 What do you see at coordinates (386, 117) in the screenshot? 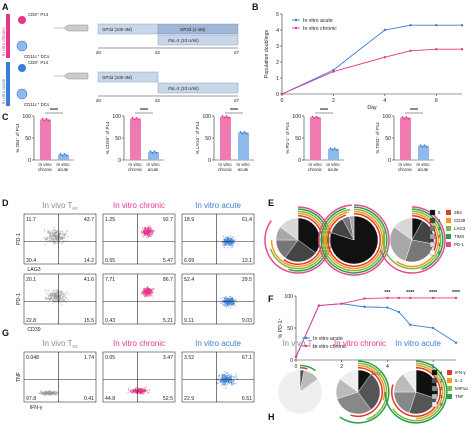
I see `y-tick-label: 100` at bounding box center [386, 117].